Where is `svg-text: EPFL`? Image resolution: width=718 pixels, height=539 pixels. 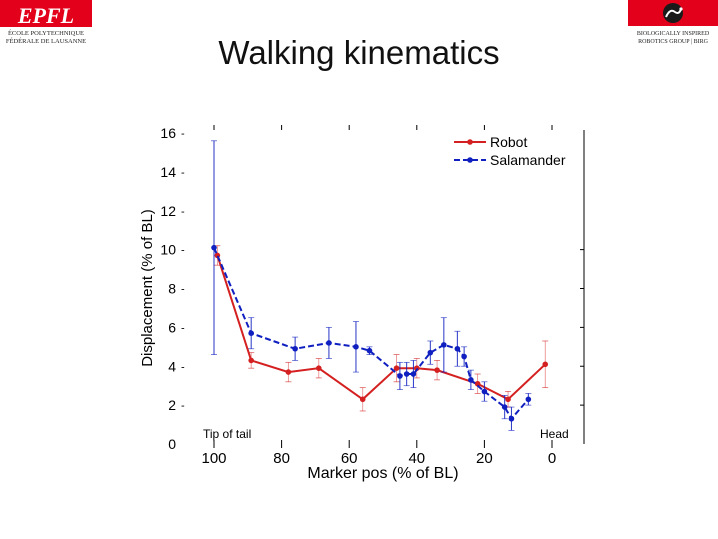
svg-text: EPFL is located at coordinates (45, 15).